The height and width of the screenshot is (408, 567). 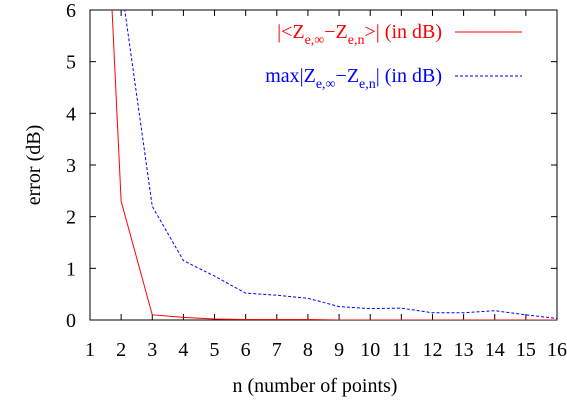 What do you see at coordinates (183, 350) in the screenshot?
I see `x-tick-label: 4` at bounding box center [183, 350].